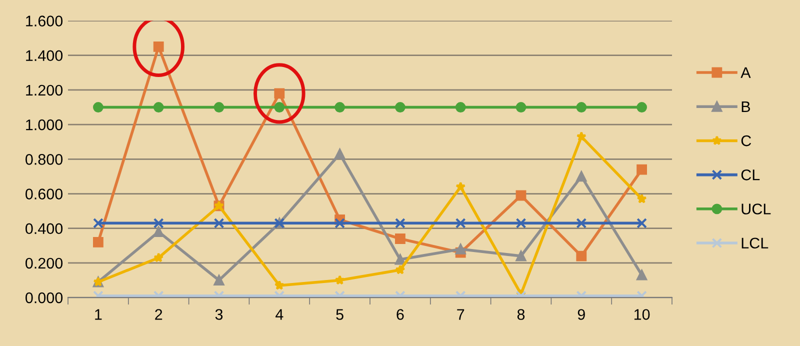 The width and height of the screenshot is (800, 346). Describe the element at coordinates (755, 243) in the screenshot. I see `legend-label: LCL` at that location.